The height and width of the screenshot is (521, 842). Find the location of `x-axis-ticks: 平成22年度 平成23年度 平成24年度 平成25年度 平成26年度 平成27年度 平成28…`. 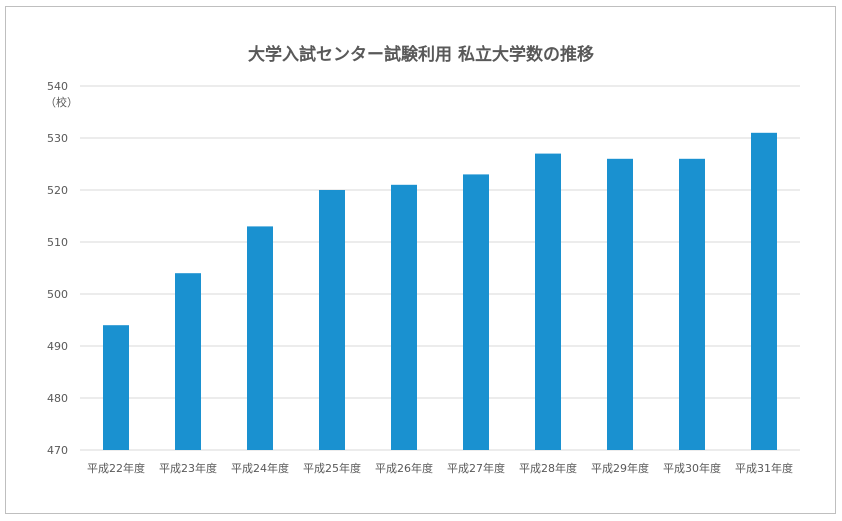

x-axis-ticks: 平成22年度 平成23年度 平成24年度 平成25年度 平成26年度 平成27年度 平成28… is located at coordinates (440, 468).